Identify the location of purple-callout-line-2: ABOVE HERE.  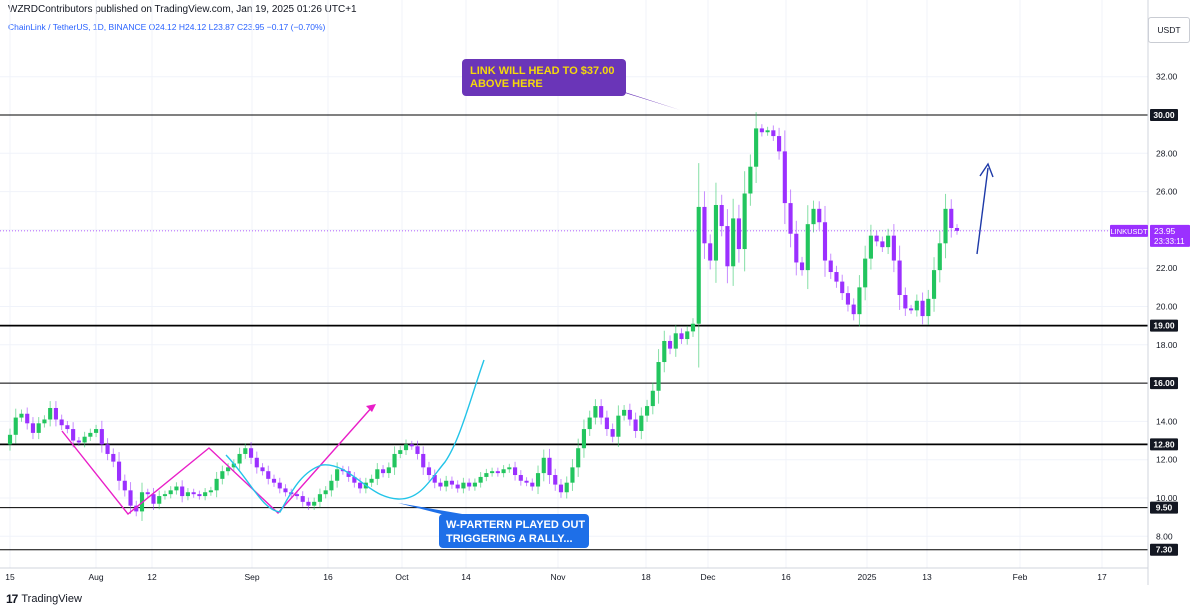
(506, 84).